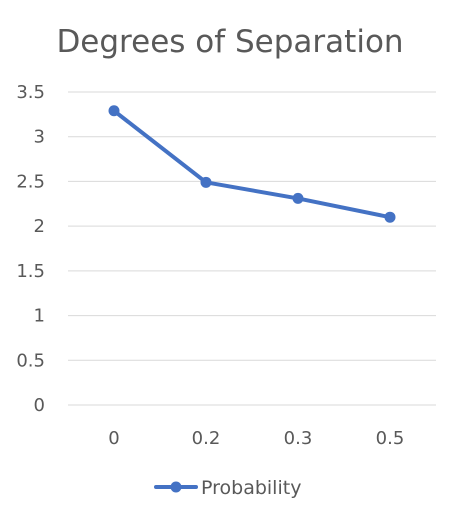  Describe the element at coordinates (30, 249) in the screenshot. I see `y-axis-tick-labels: 0 0.5 1 1.5 2 2.5 3 3.5` at that location.